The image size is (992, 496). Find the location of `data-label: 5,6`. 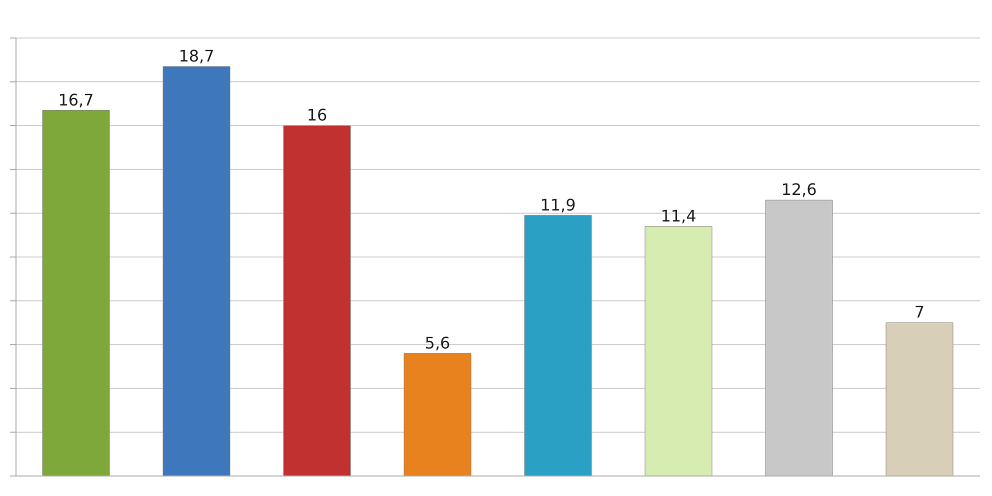

data-label: 5,6 is located at coordinates (437, 342).